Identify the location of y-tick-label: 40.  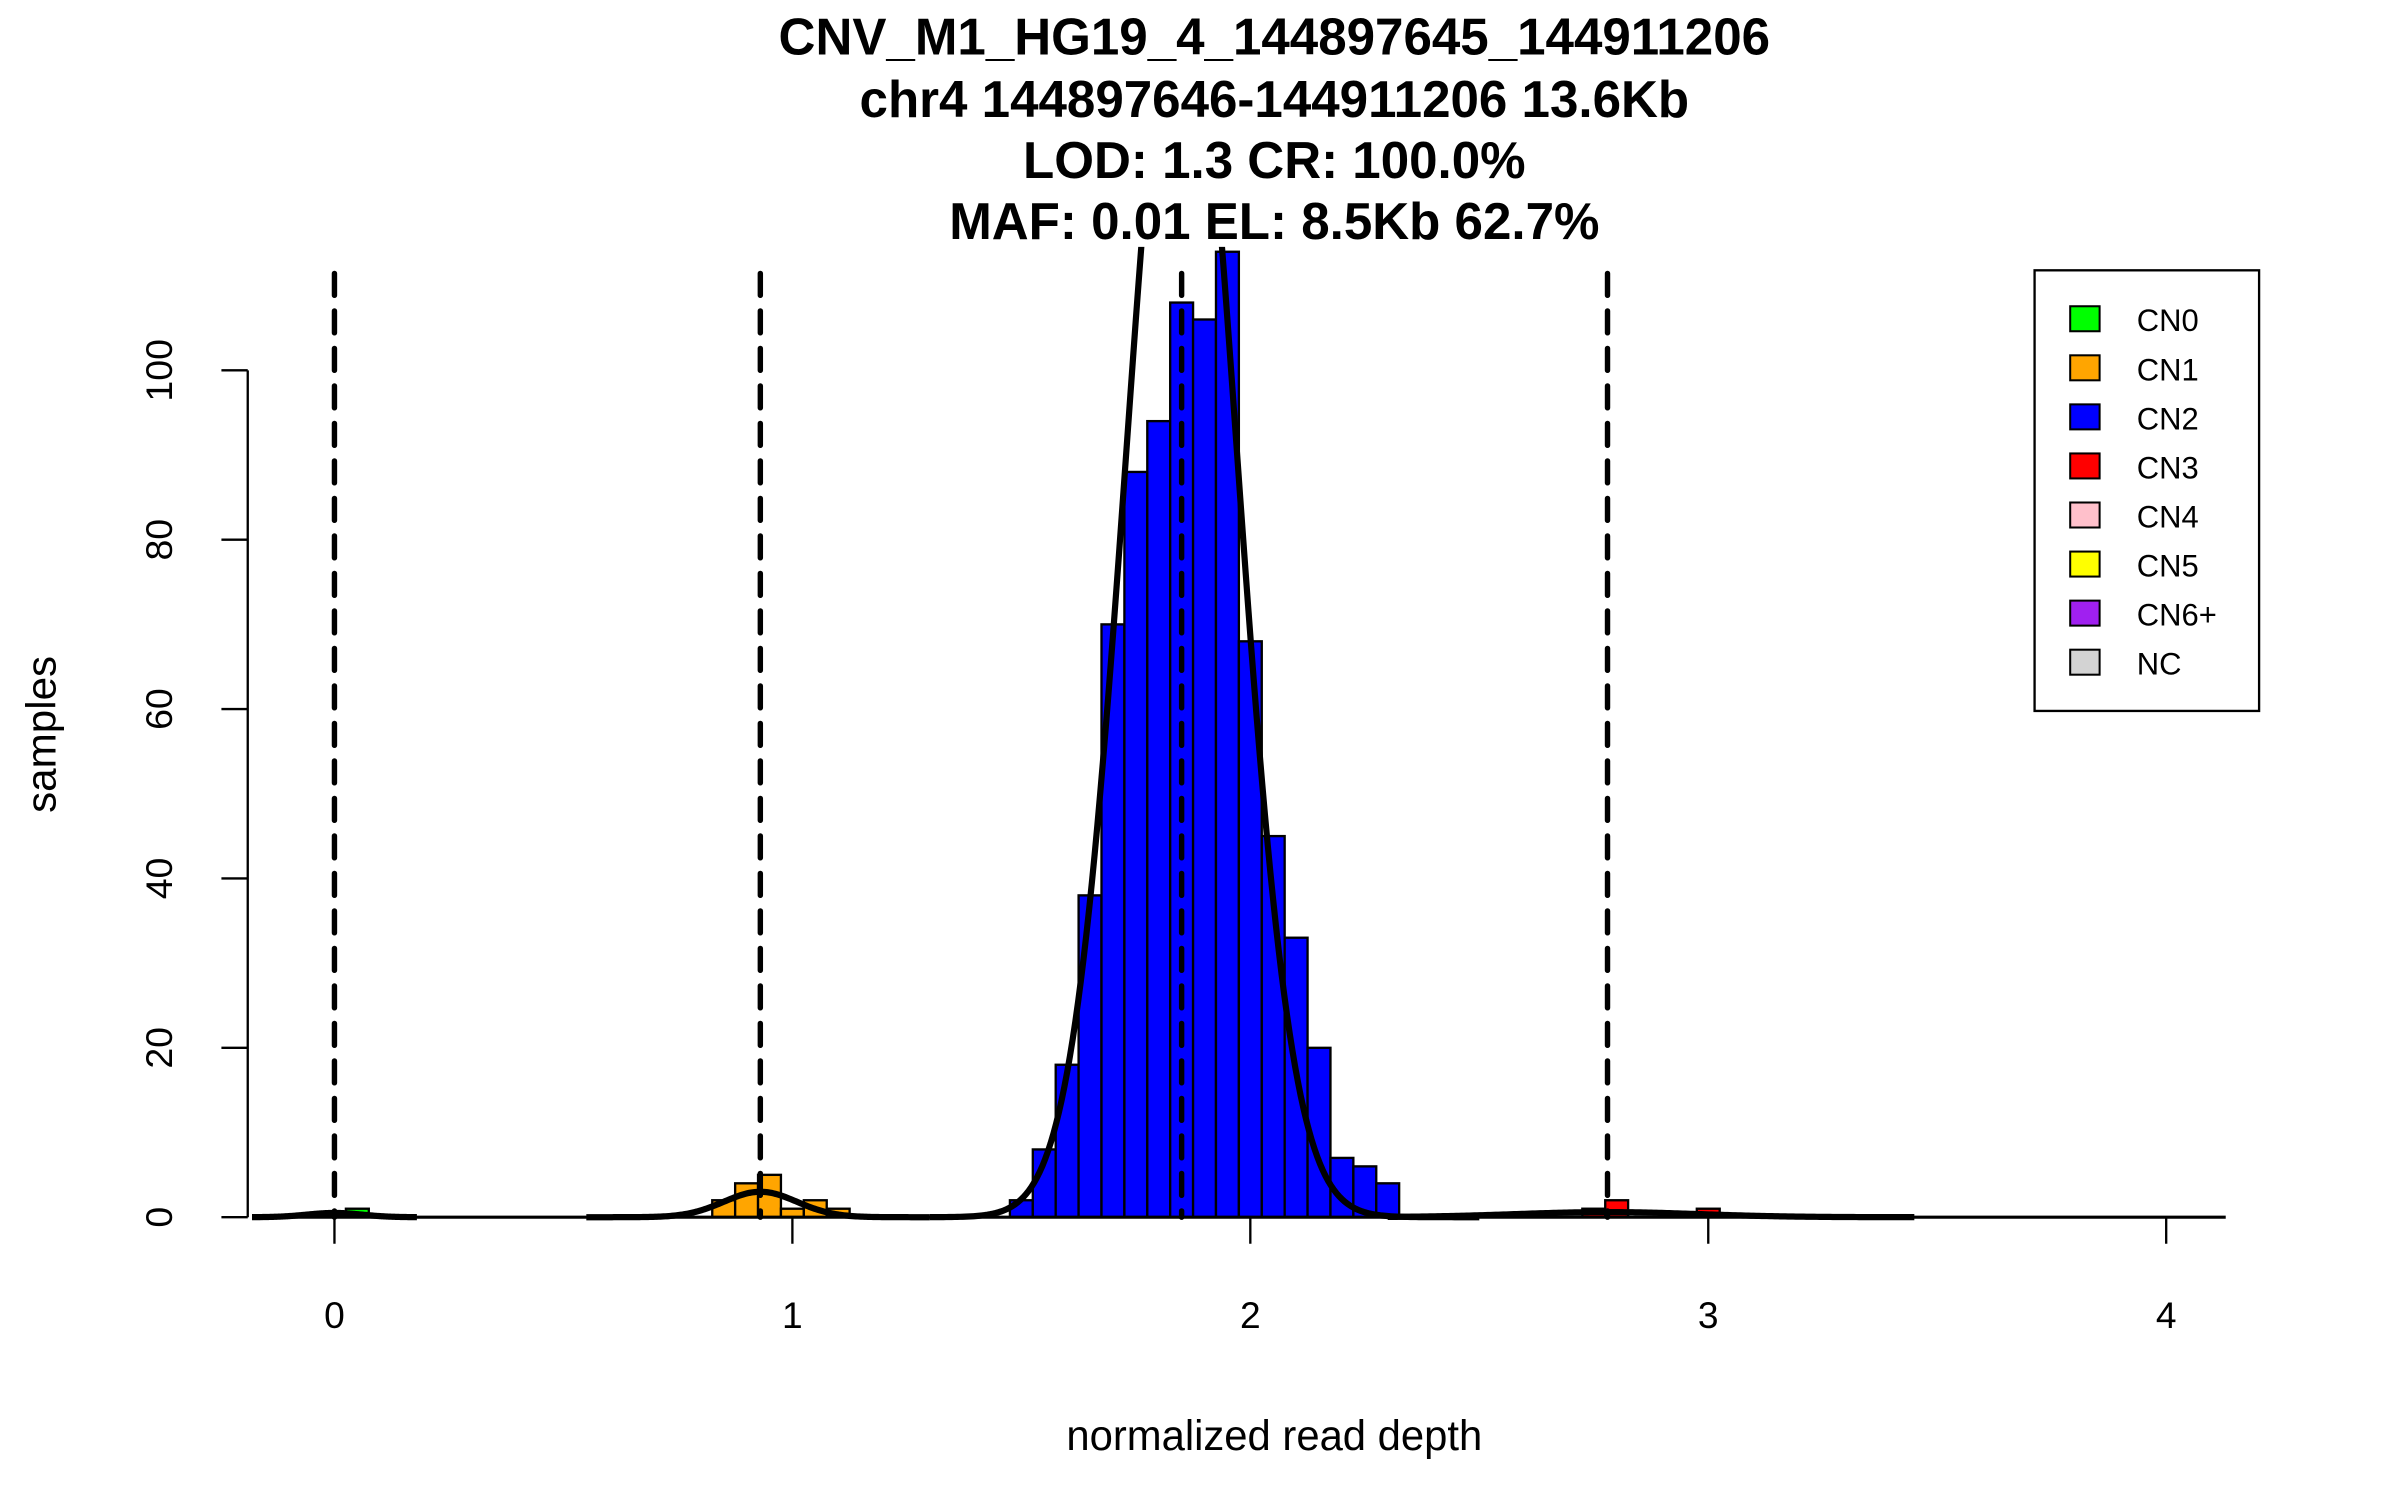
(159, 879).